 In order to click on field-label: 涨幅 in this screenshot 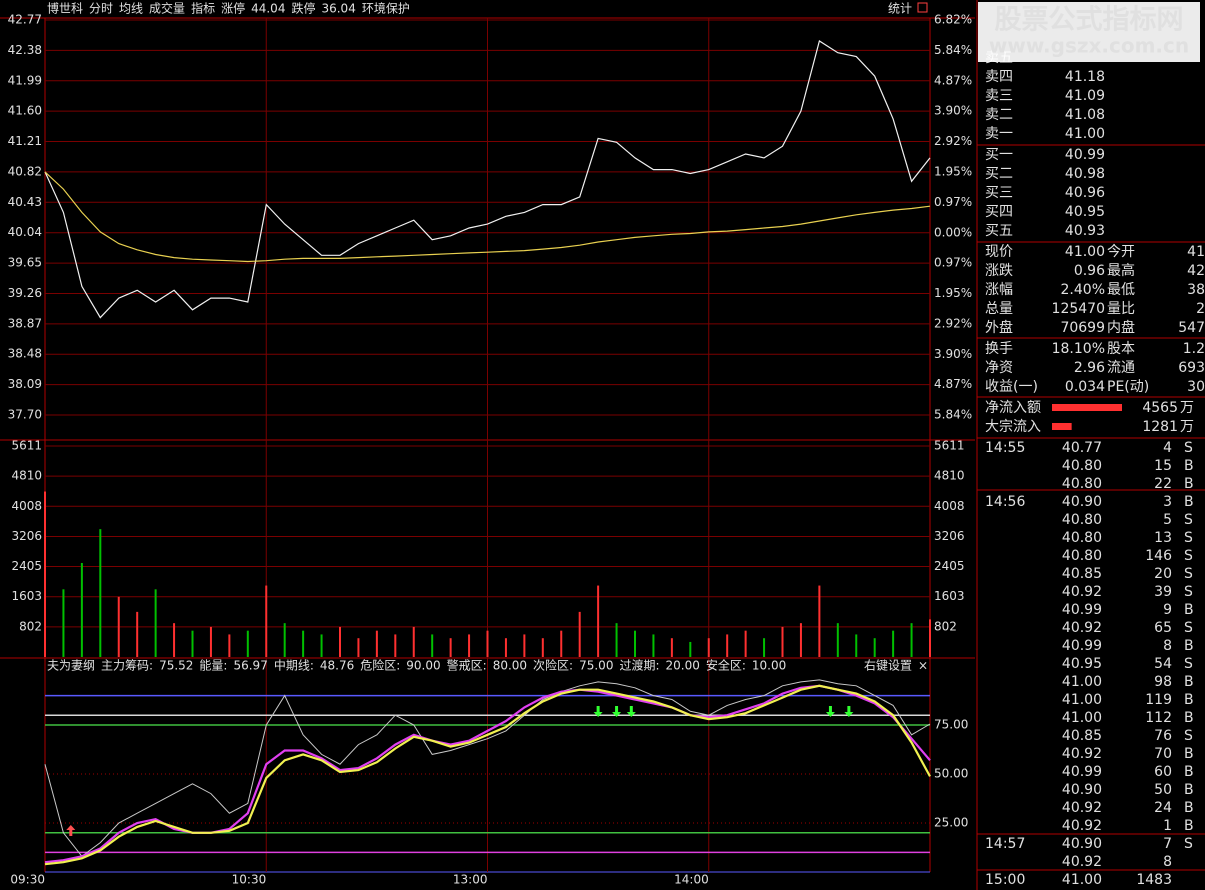, I will do `click(999, 290)`.